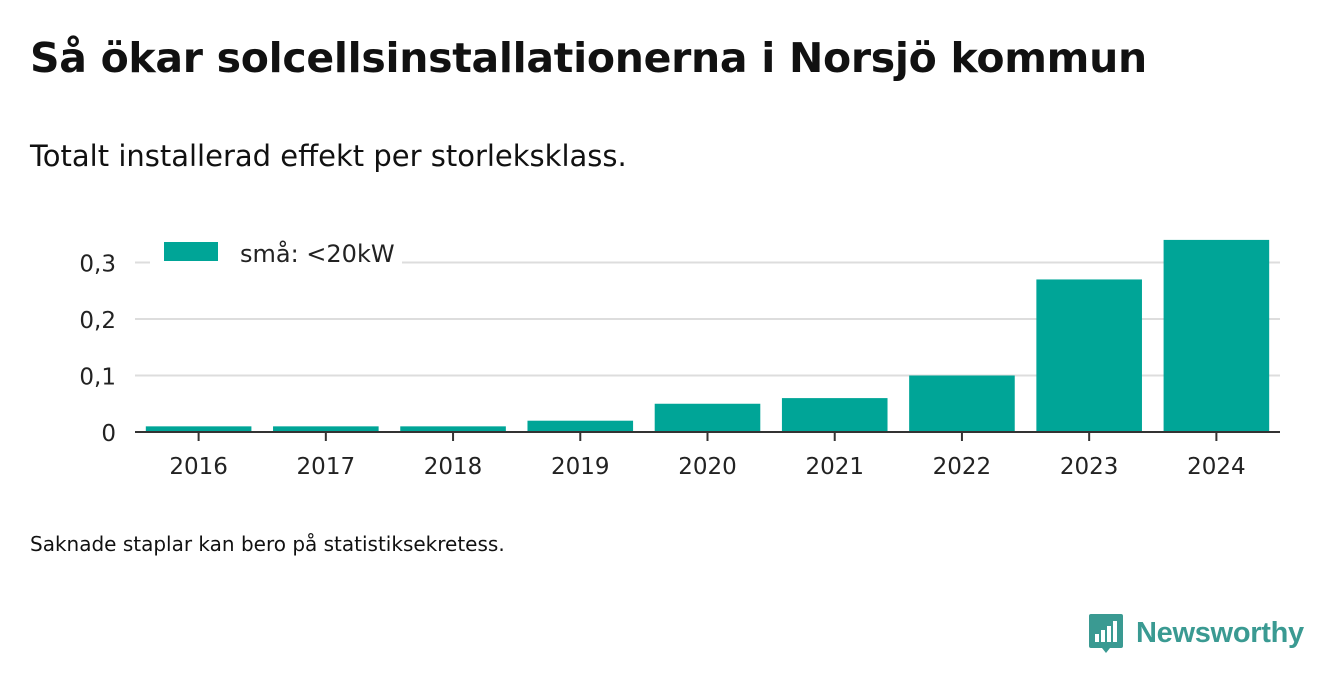 Image resolution: width=1340 pixels, height=685 pixels. I want to click on bar-2020, so click(707, 417).